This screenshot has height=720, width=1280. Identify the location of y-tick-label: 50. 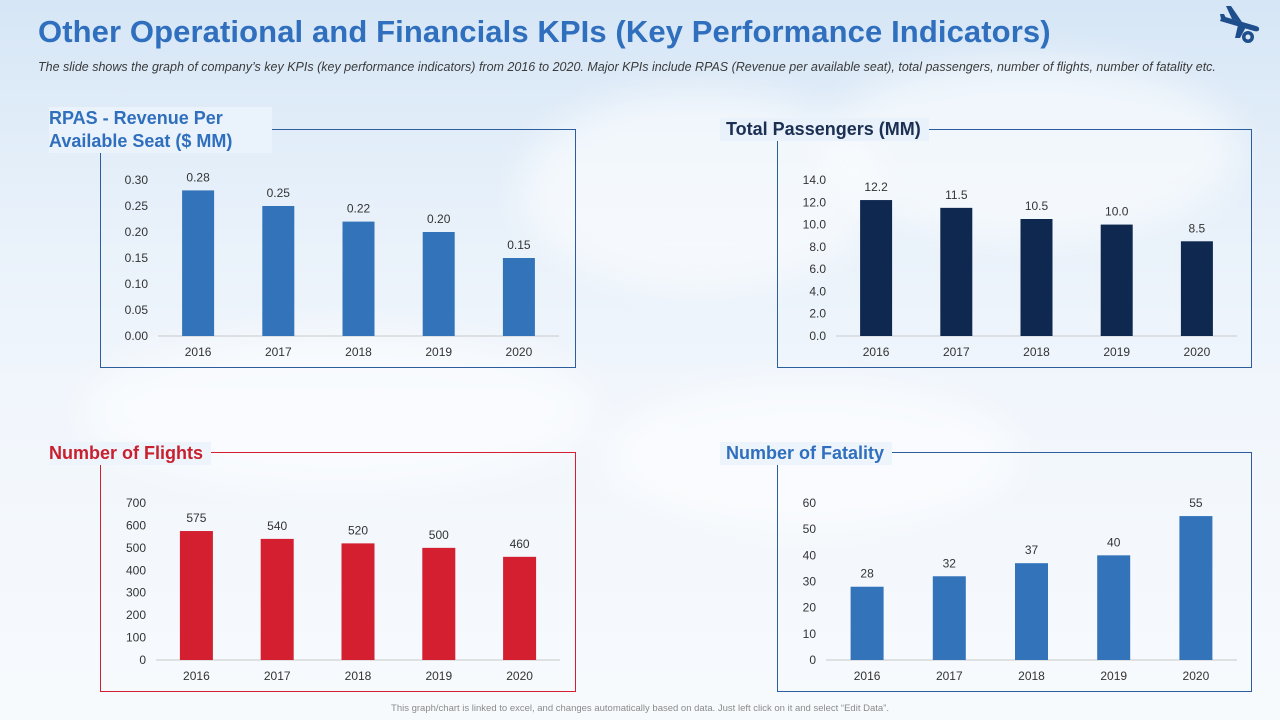
(810, 529).